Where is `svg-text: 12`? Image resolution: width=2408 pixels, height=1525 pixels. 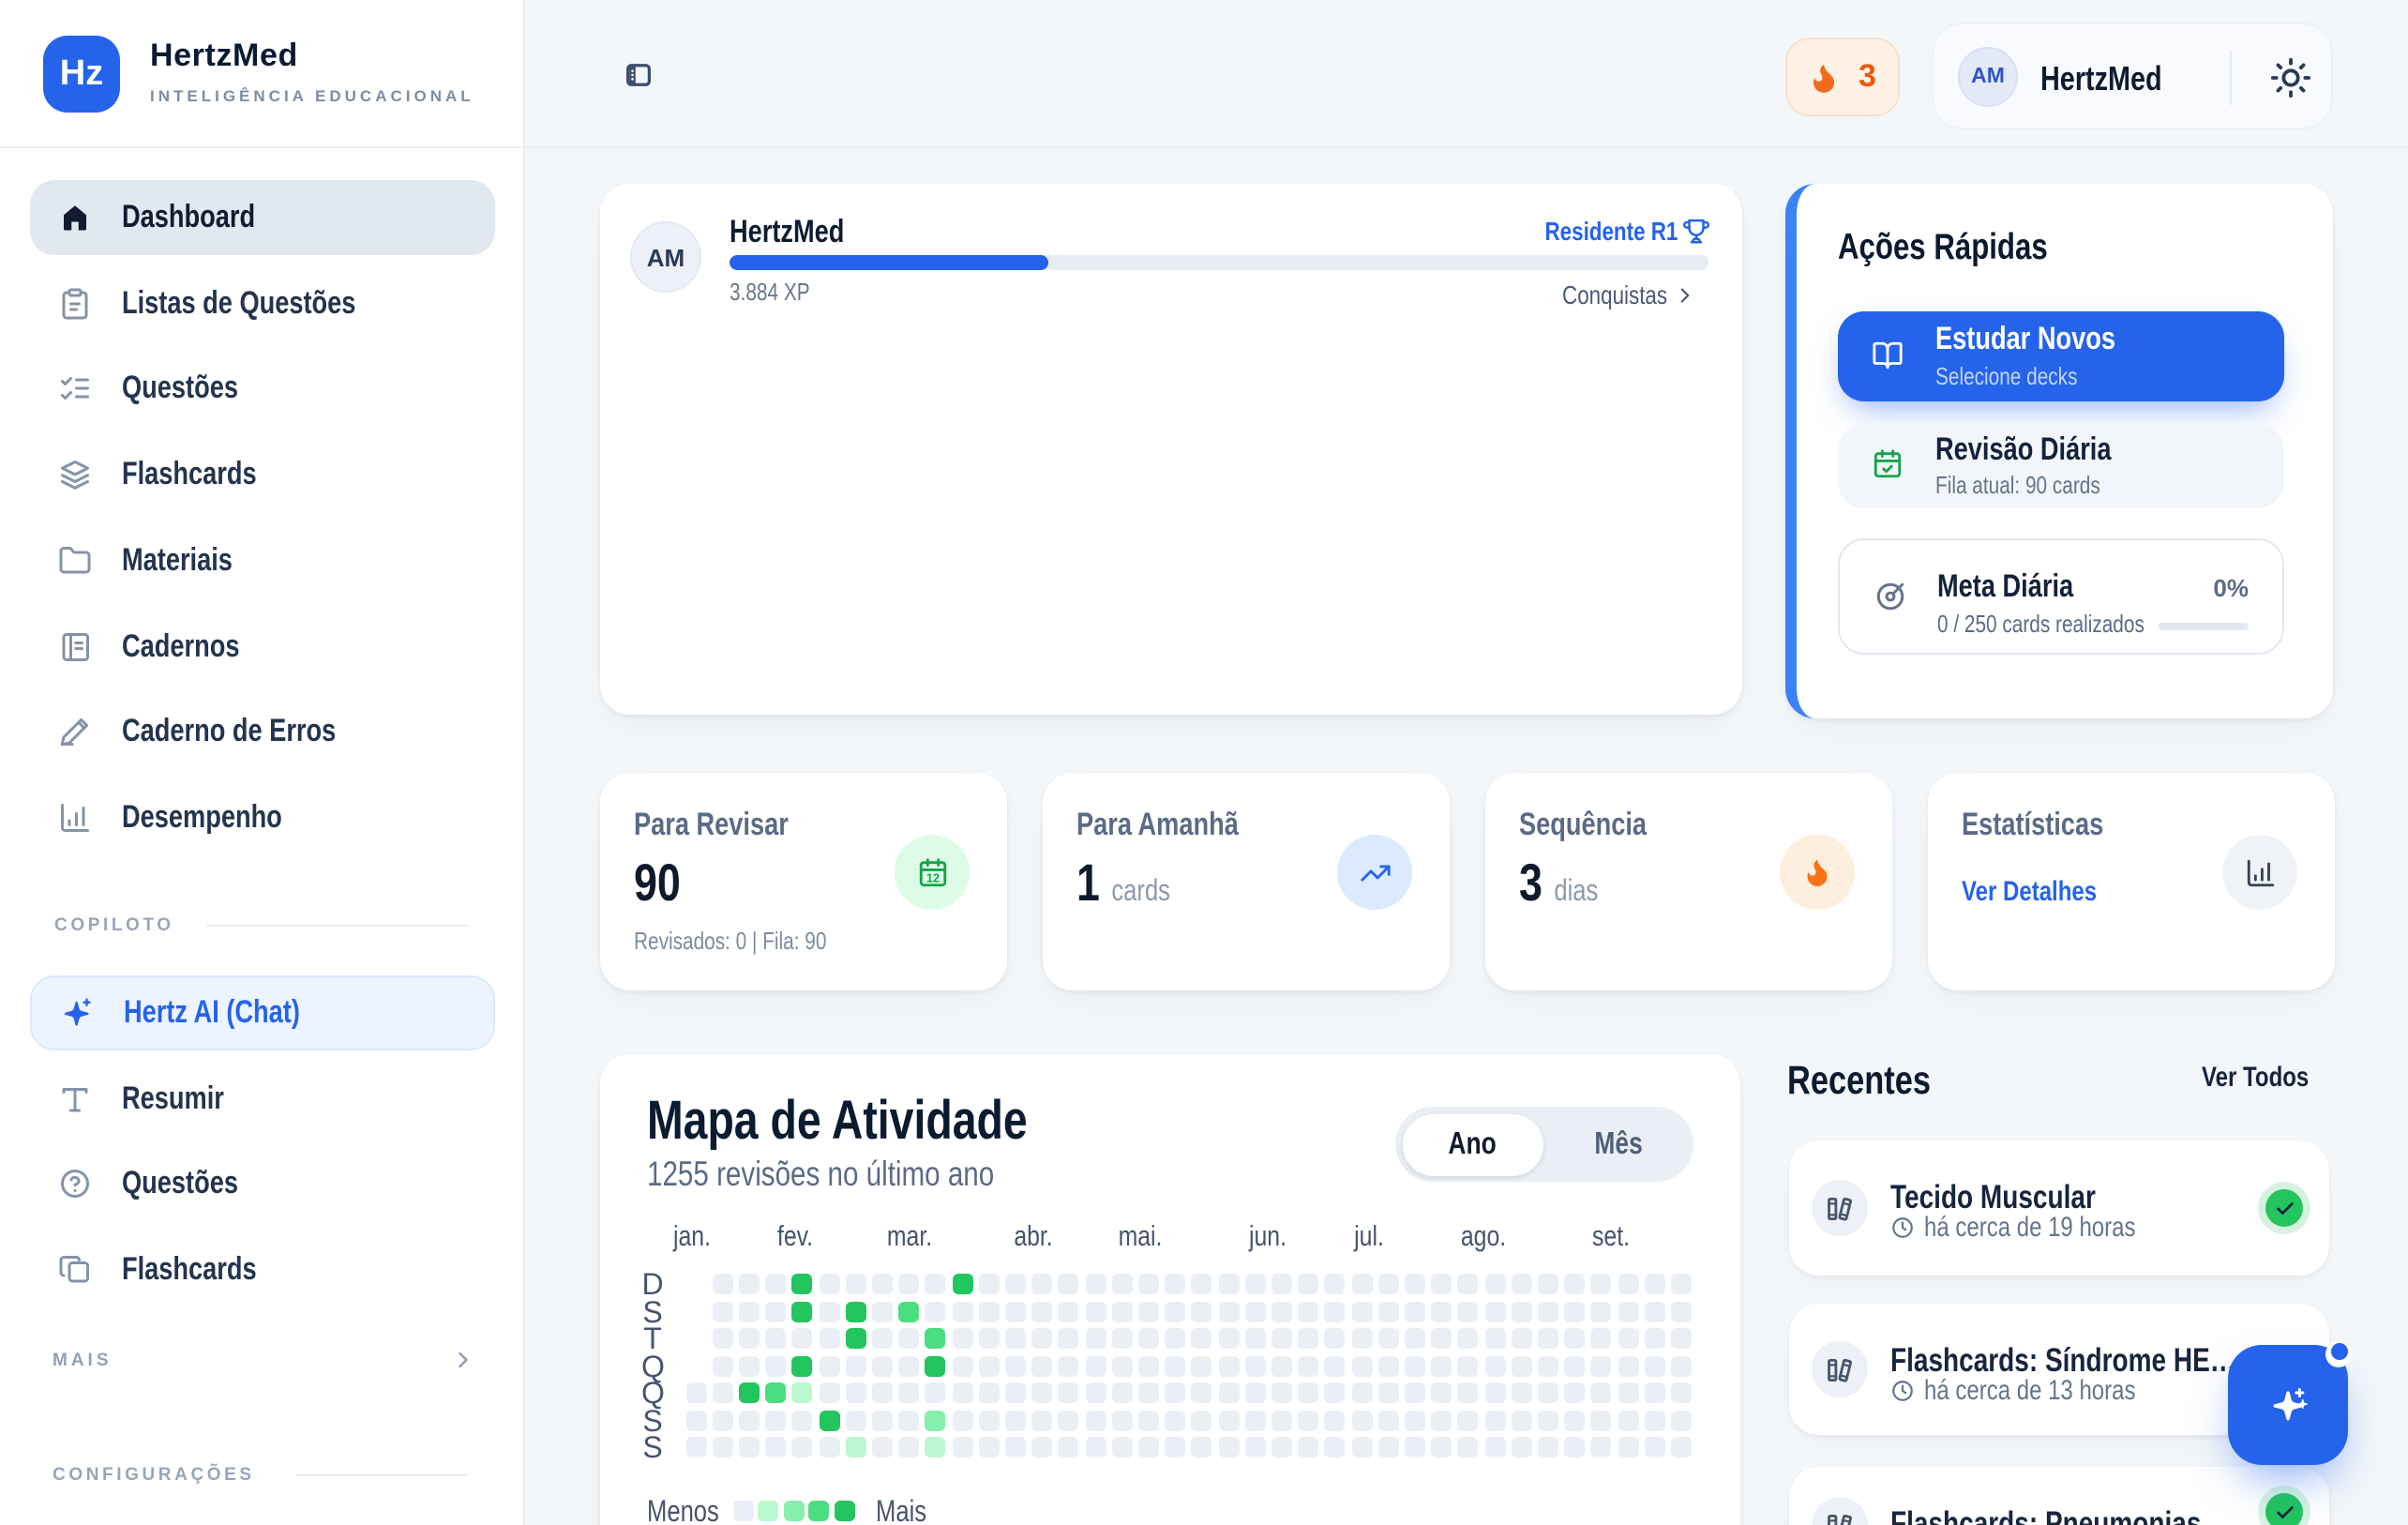
svg-text: 12 is located at coordinates (932, 876).